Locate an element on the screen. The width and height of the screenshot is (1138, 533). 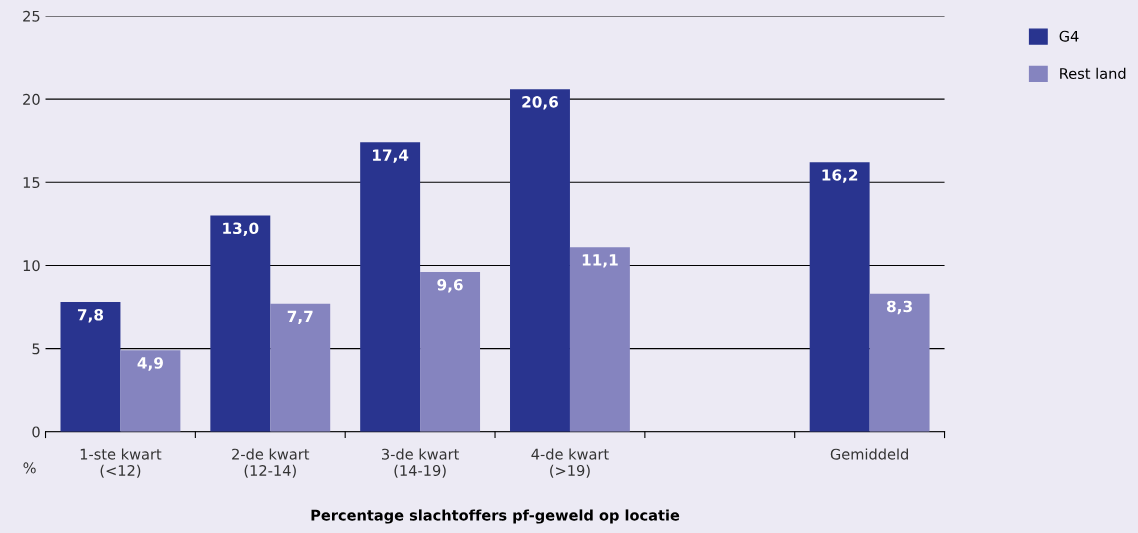
x-axis-title: Percentage slachtoffers pf-geweld op locatie is located at coordinates (495, 516).